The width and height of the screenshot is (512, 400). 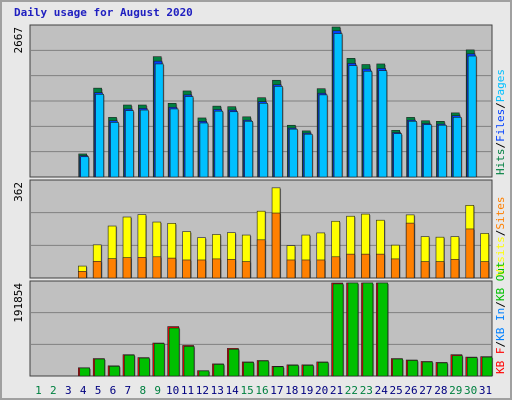 What do you see at coordinates (103, 12) in the screenshot?
I see `chart-title: Daily usage for August 2020` at bounding box center [103, 12].